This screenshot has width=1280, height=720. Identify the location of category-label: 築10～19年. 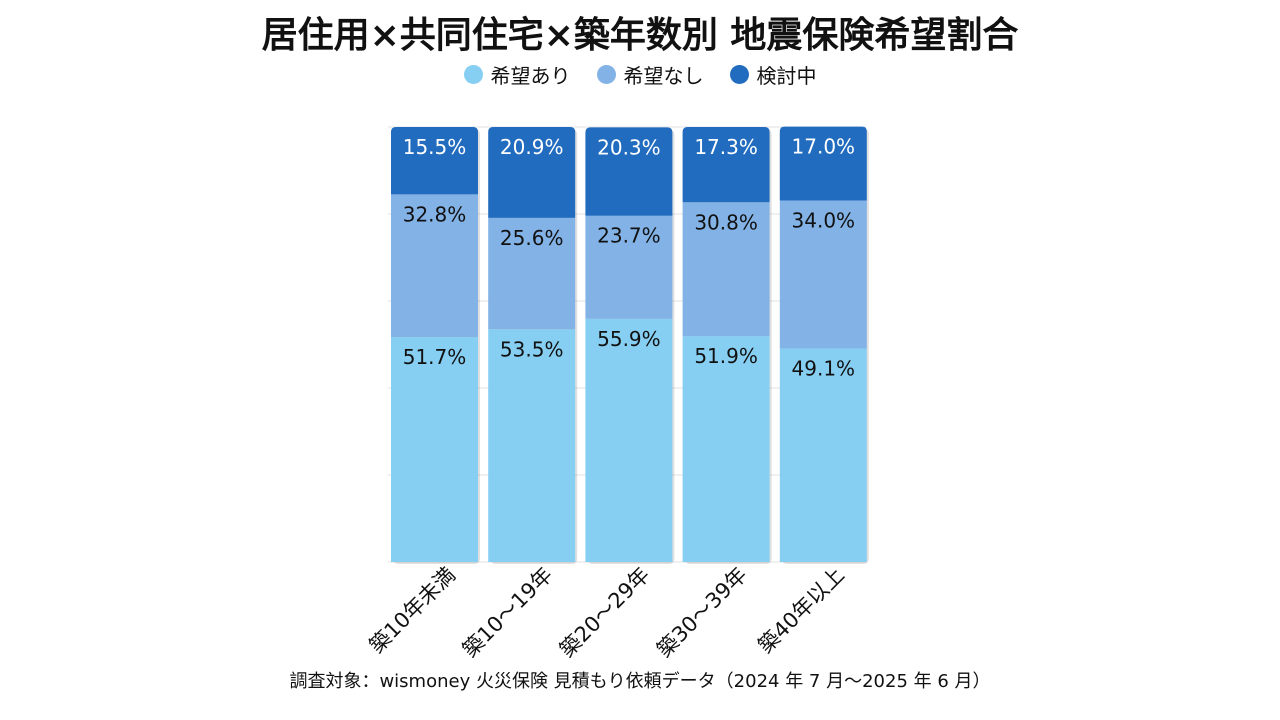
(507, 612).